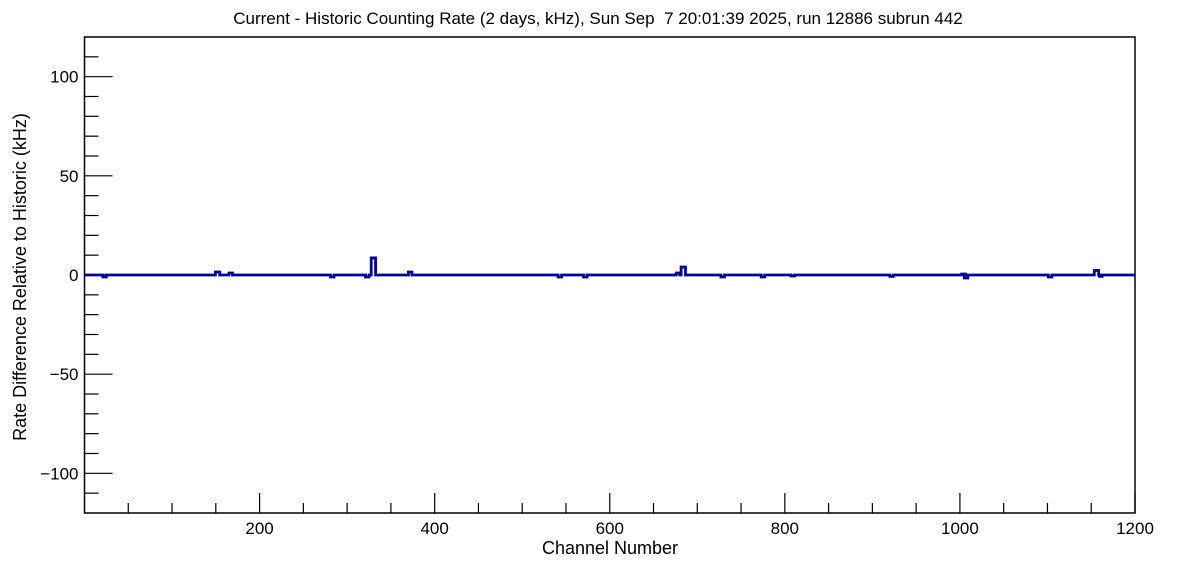 The width and height of the screenshot is (1196, 572). What do you see at coordinates (259, 528) in the screenshot?
I see `x-tick-label: 200` at bounding box center [259, 528].